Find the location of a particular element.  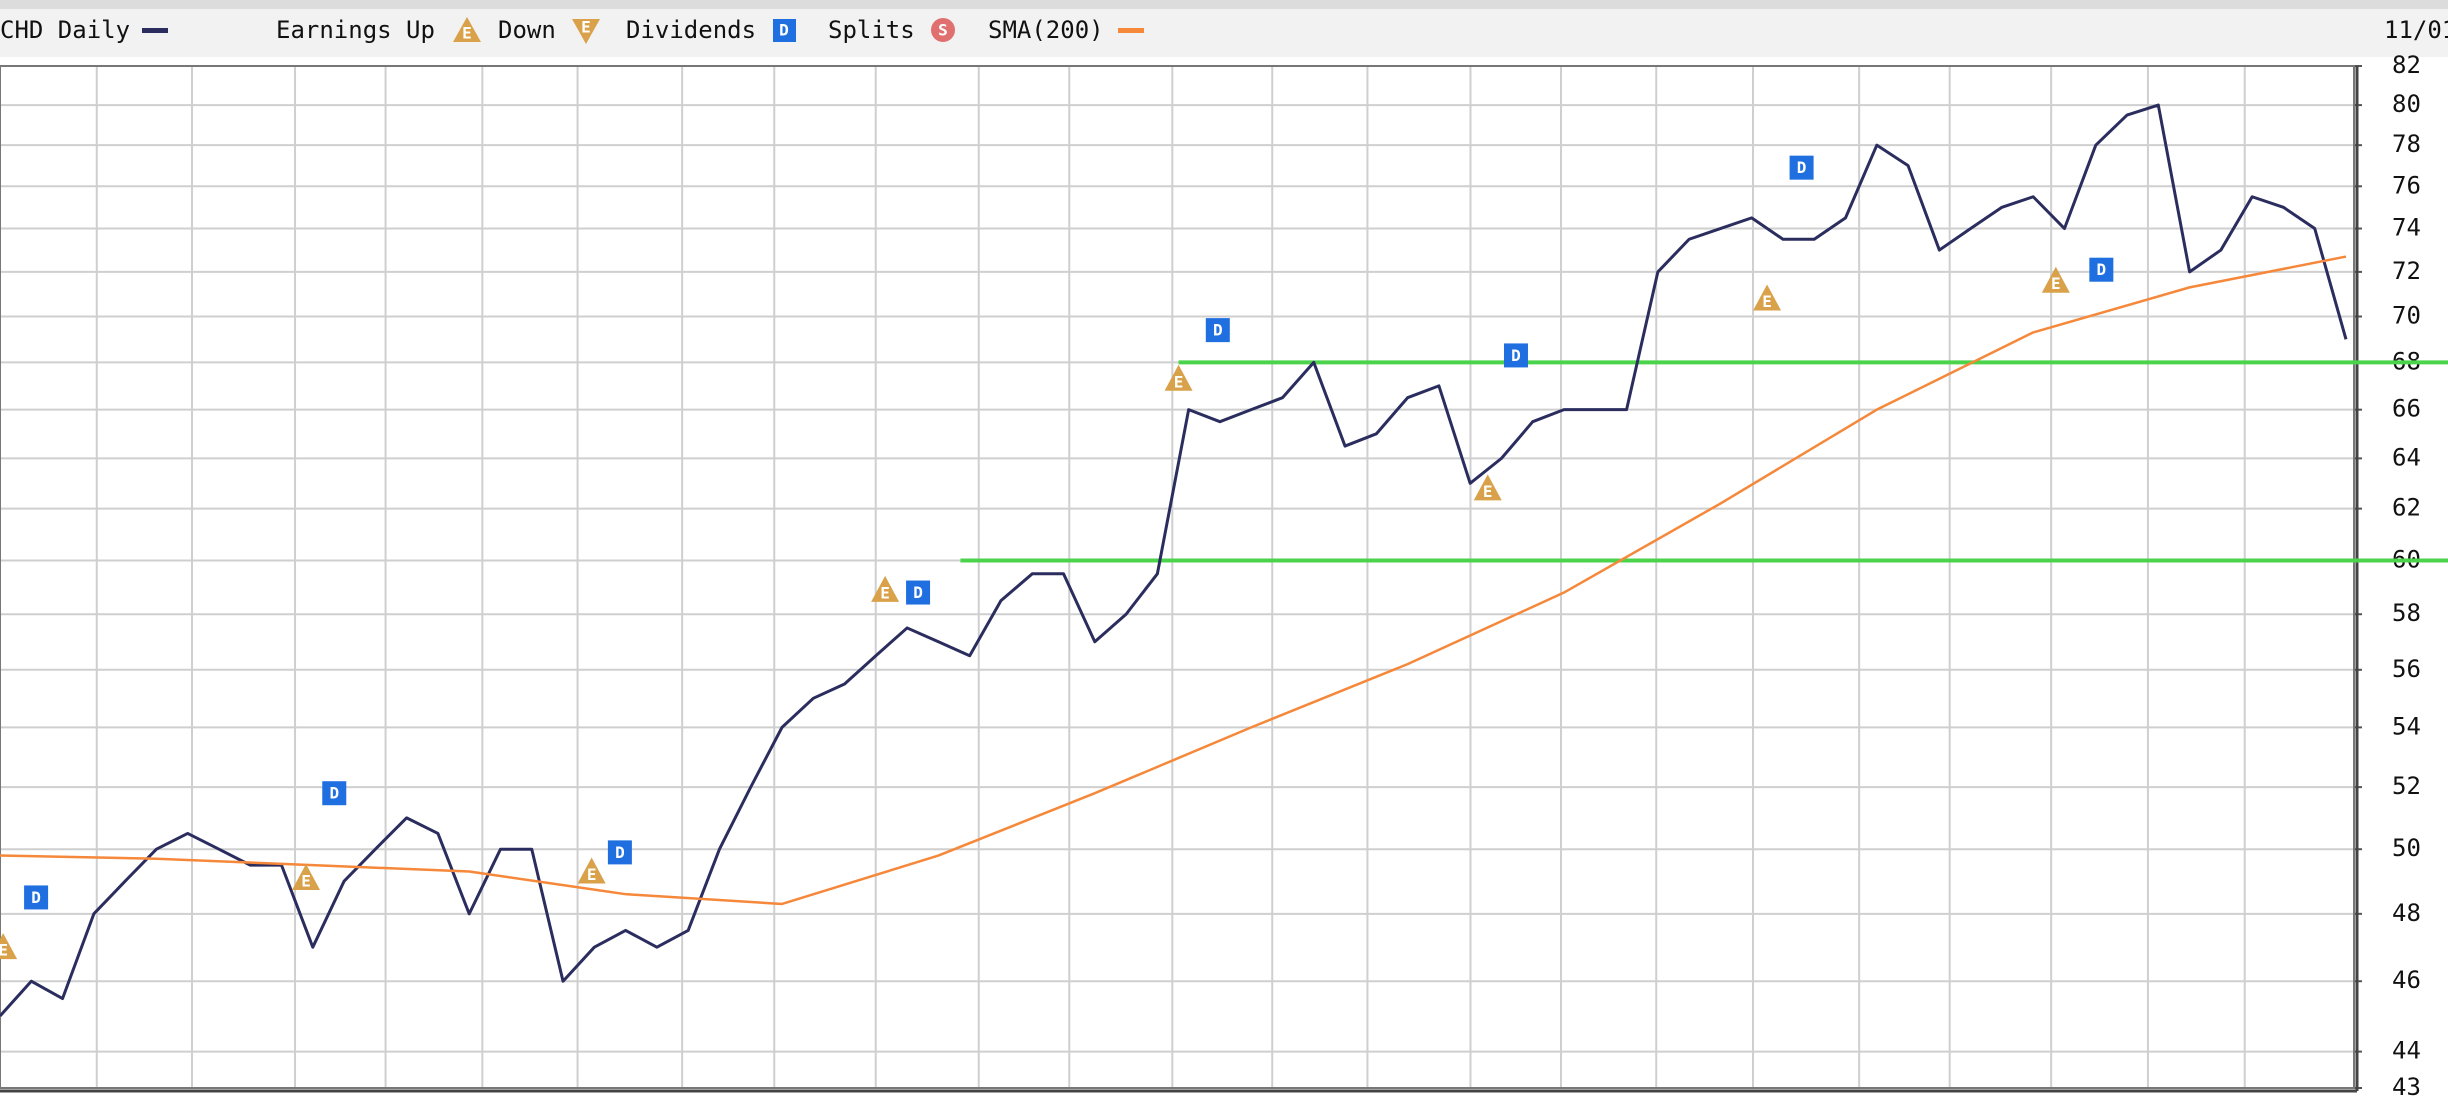

y-tick-label: 74 is located at coordinates (2406, 228).